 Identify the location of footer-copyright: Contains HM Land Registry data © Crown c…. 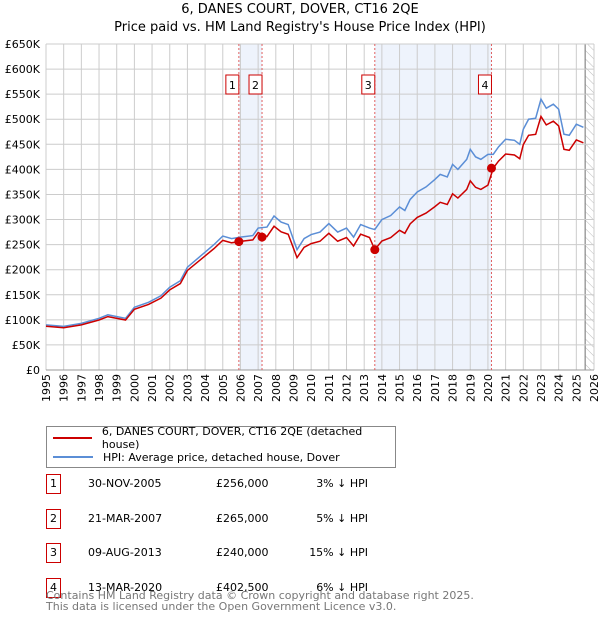
(260, 595).